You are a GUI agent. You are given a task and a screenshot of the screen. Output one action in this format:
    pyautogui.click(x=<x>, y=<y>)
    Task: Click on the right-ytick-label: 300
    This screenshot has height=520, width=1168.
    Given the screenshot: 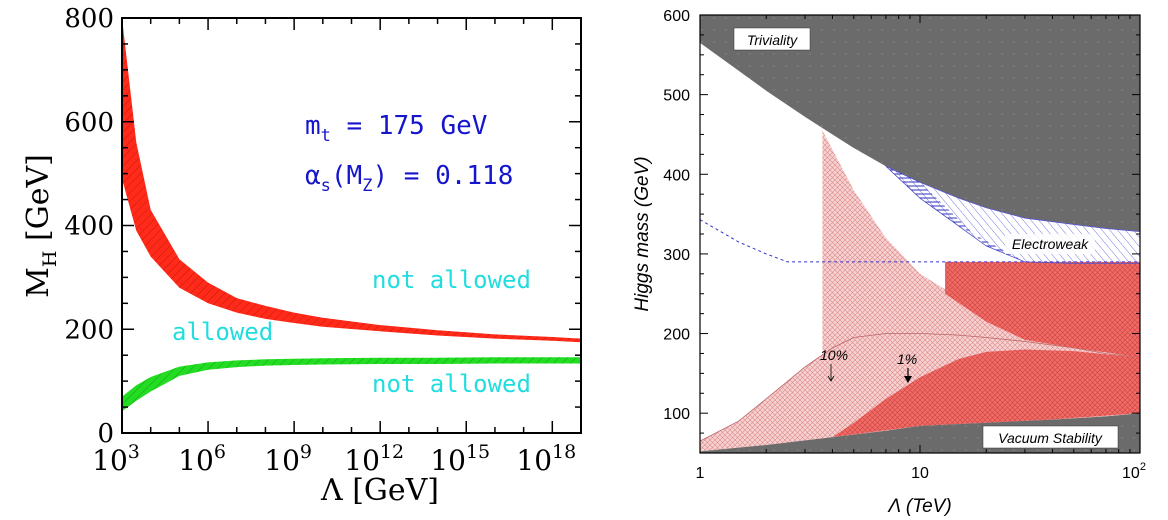 What is the action you would take?
    pyautogui.click(x=676, y=255)
    